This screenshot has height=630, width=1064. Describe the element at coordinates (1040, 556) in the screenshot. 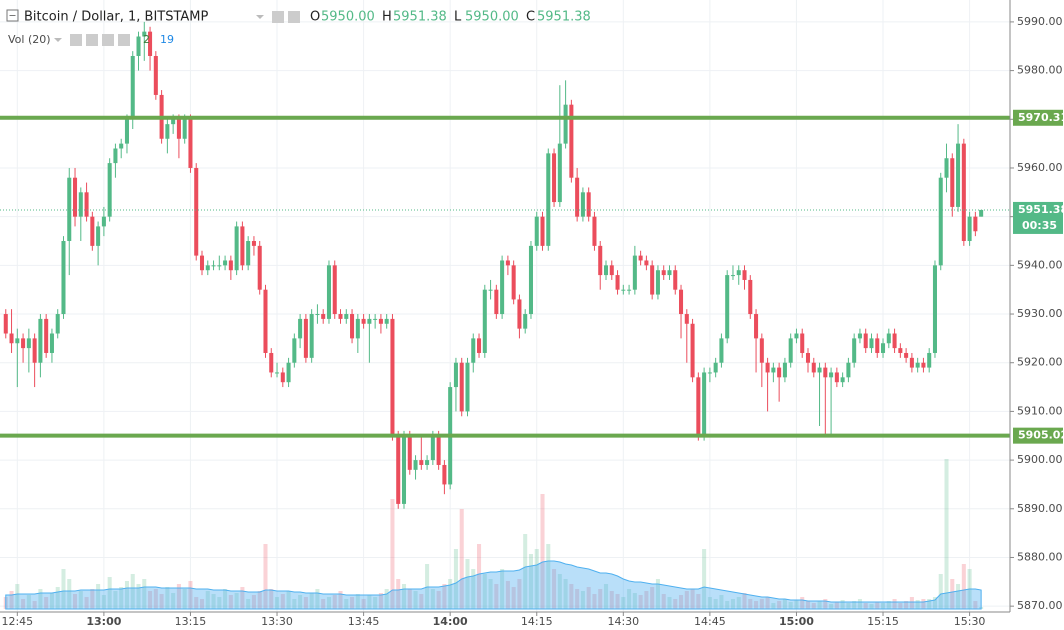

I see `y-tick-label: 5880.00` at that location.